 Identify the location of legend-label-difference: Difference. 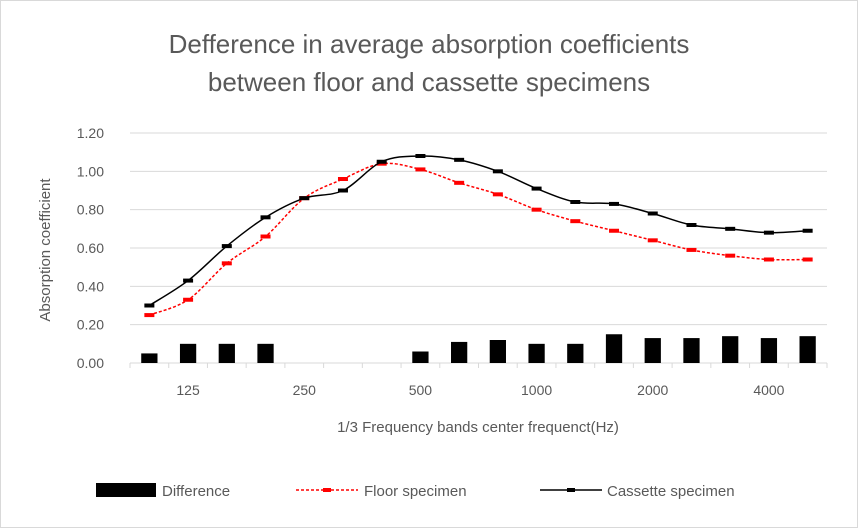
(196, 491).